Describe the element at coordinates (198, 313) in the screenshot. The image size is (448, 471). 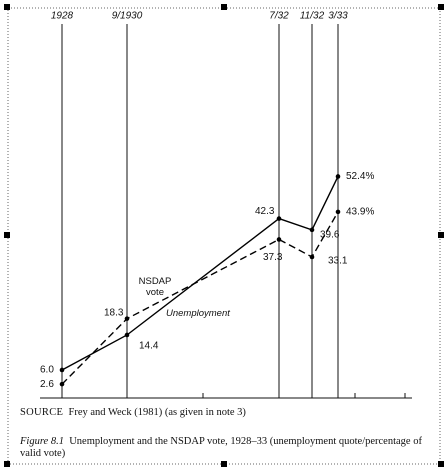
I see `series-label: Unemployment` at that location.